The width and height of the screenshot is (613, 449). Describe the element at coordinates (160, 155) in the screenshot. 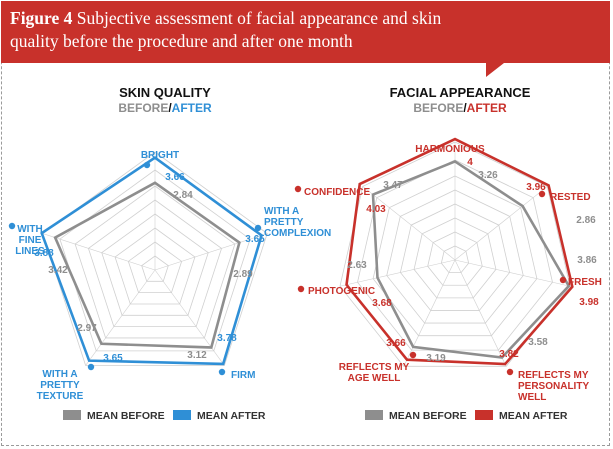

I see `axis-label: BRIGHT` at that location.